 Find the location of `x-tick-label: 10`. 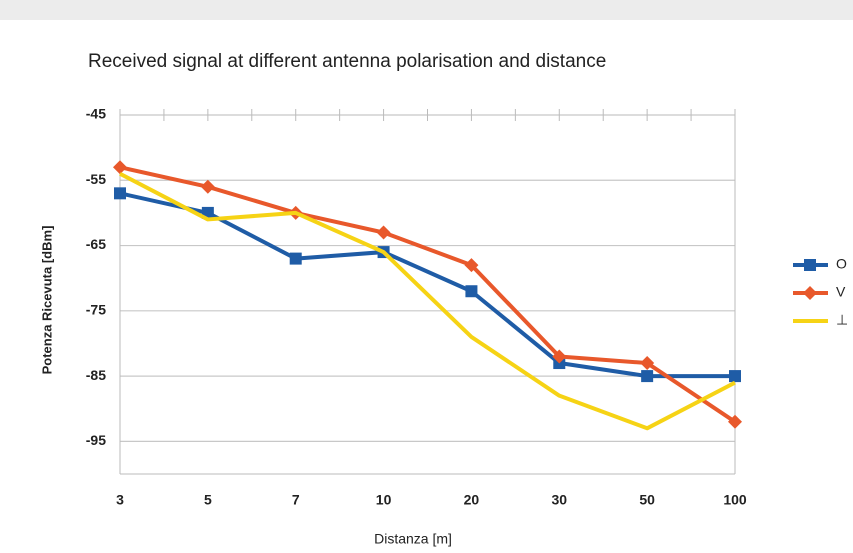

x-tick-label: 10 is located at coordinates (384, 500).